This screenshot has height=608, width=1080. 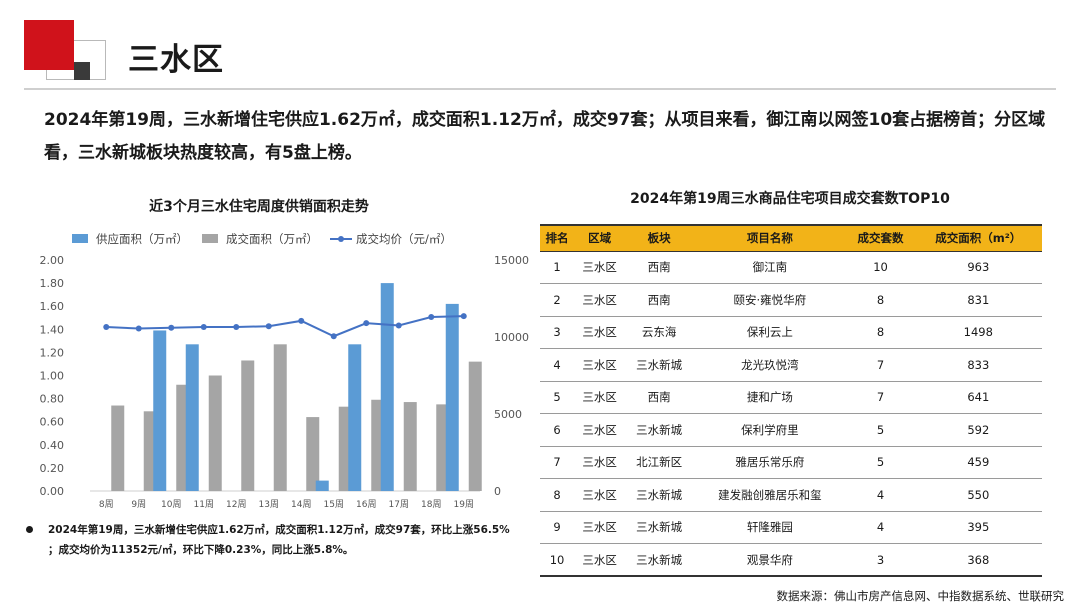 What do you see at coordinates (511, 260) in the screenshot?
I see `y-right-tick-label: 15000` at bounding box center [511, 260].